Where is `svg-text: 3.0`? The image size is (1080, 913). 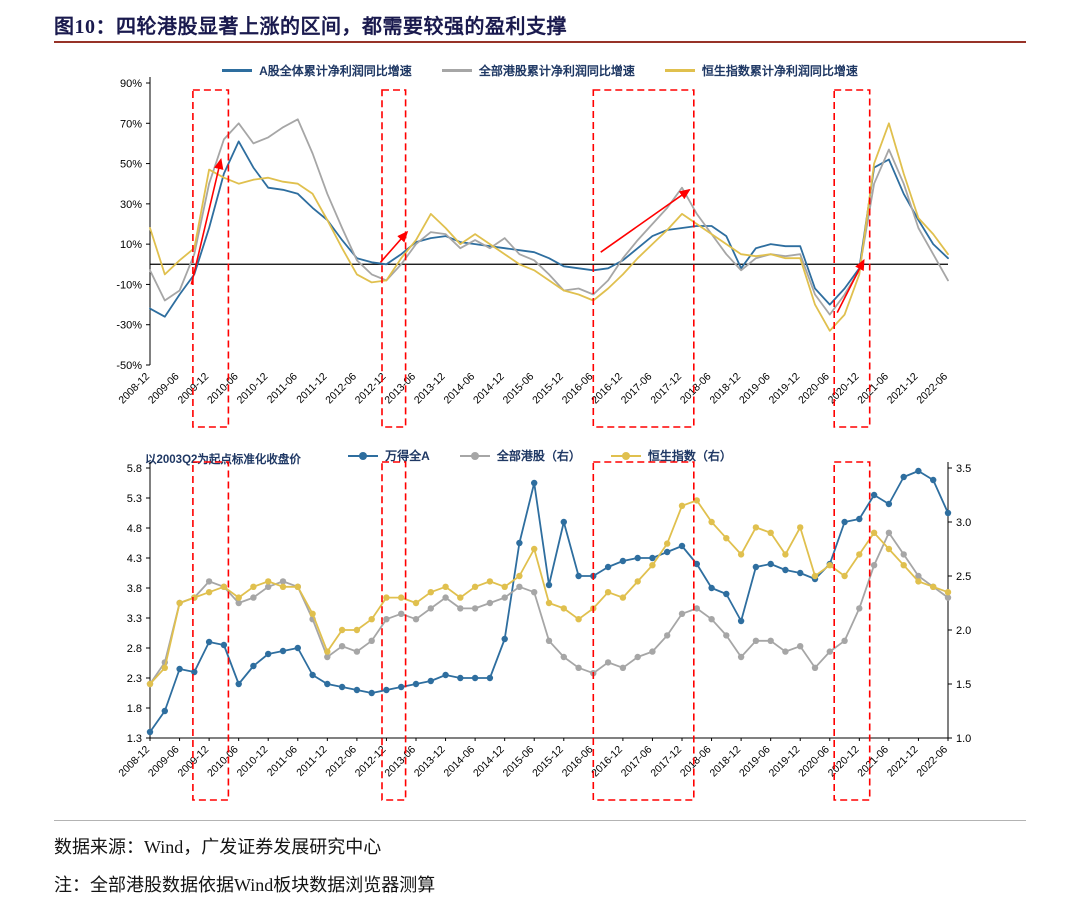
svg-text: 3.0 is located at coordinates (963, 523).